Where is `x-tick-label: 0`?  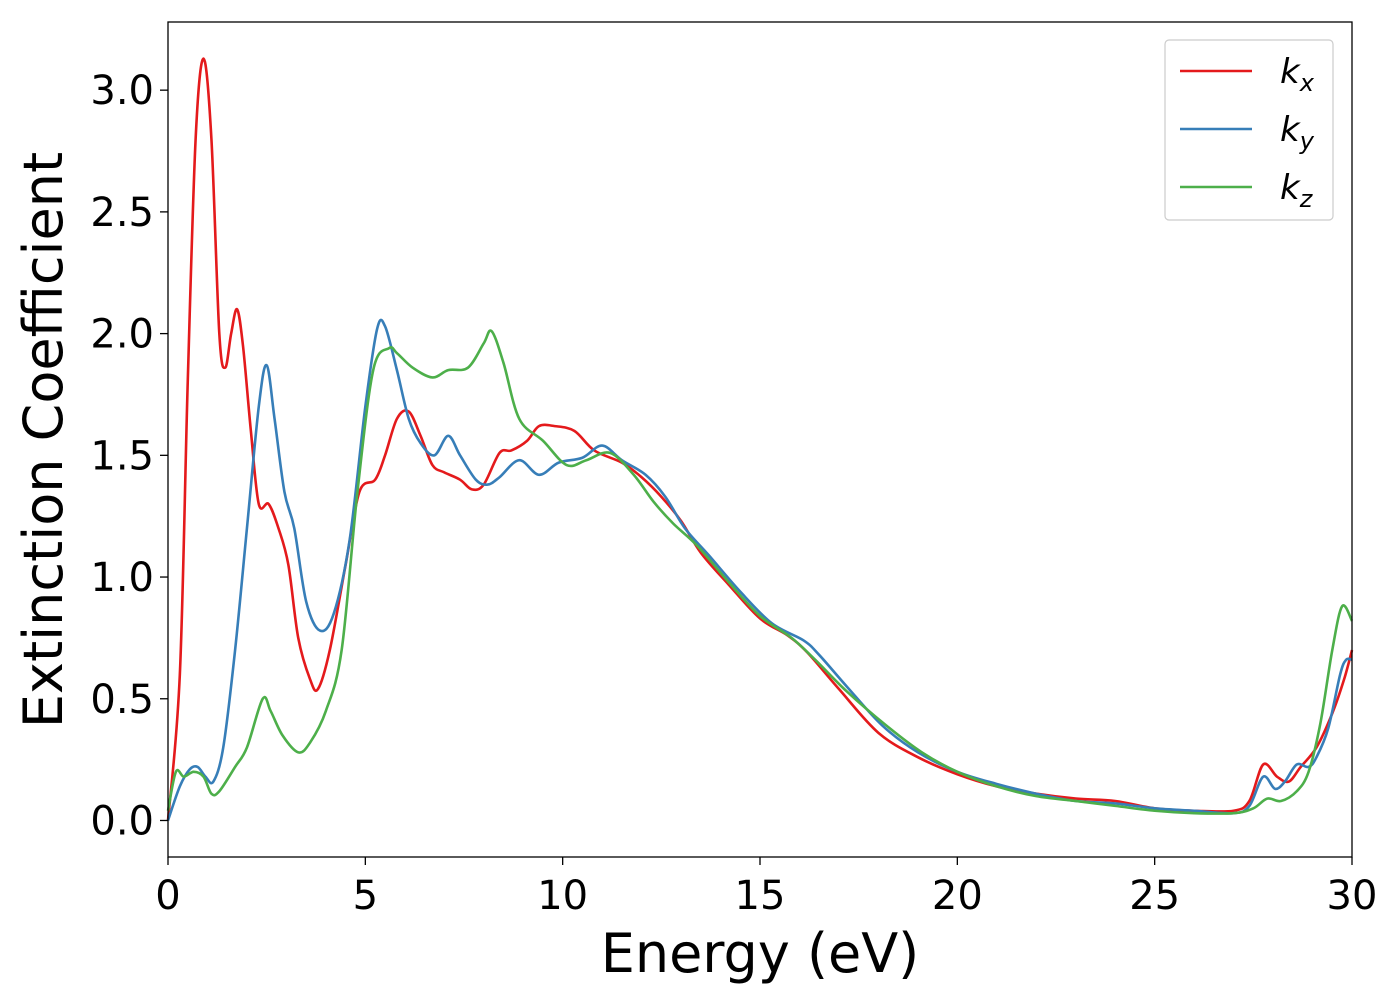
x-tick-label: 0 is located at coordinates (167, 896).